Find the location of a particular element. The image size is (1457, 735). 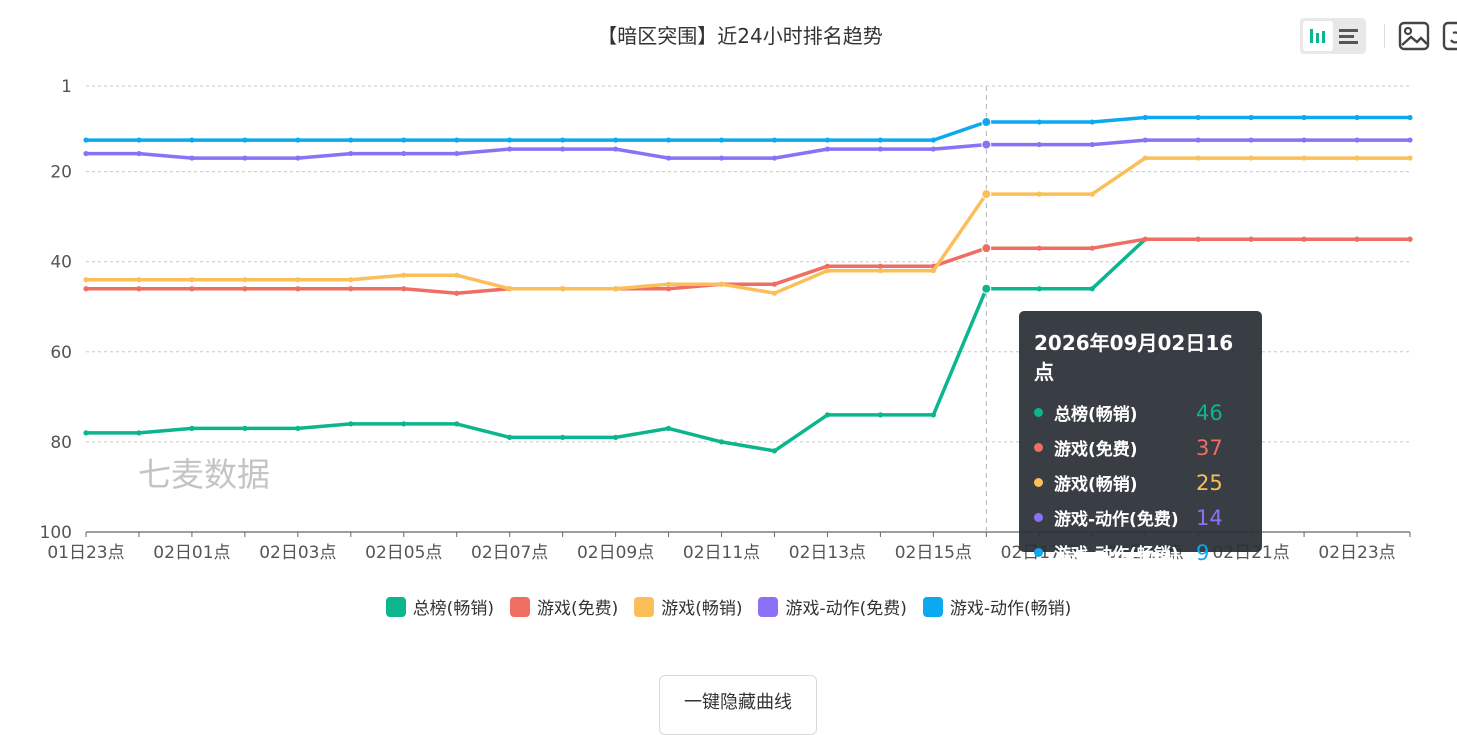

legend-item: 游戏-动作(畅销) is located at coordinates (996, 606).